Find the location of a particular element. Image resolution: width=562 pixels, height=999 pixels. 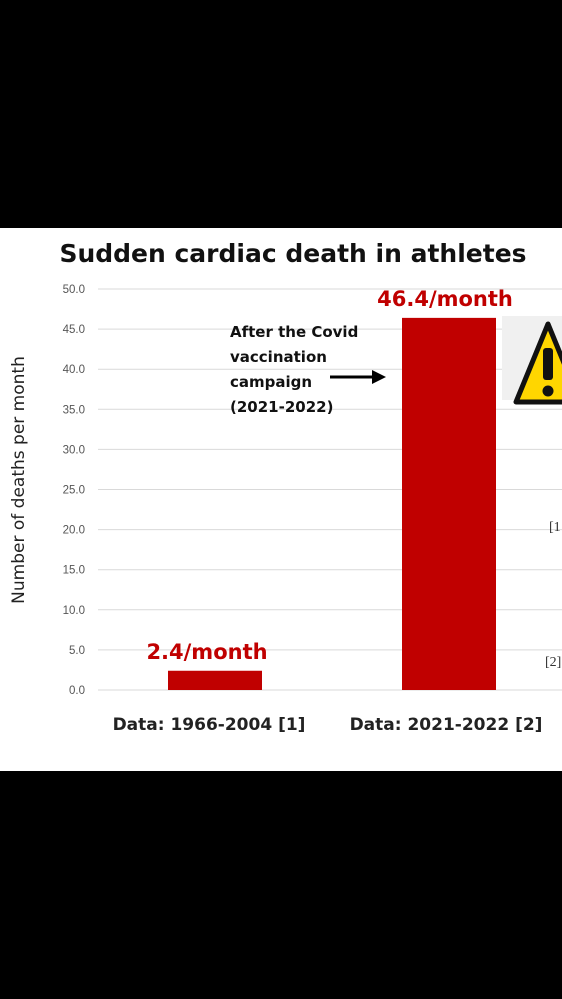

y-tick-label: 40.0 is located at coordinates (74, 370).